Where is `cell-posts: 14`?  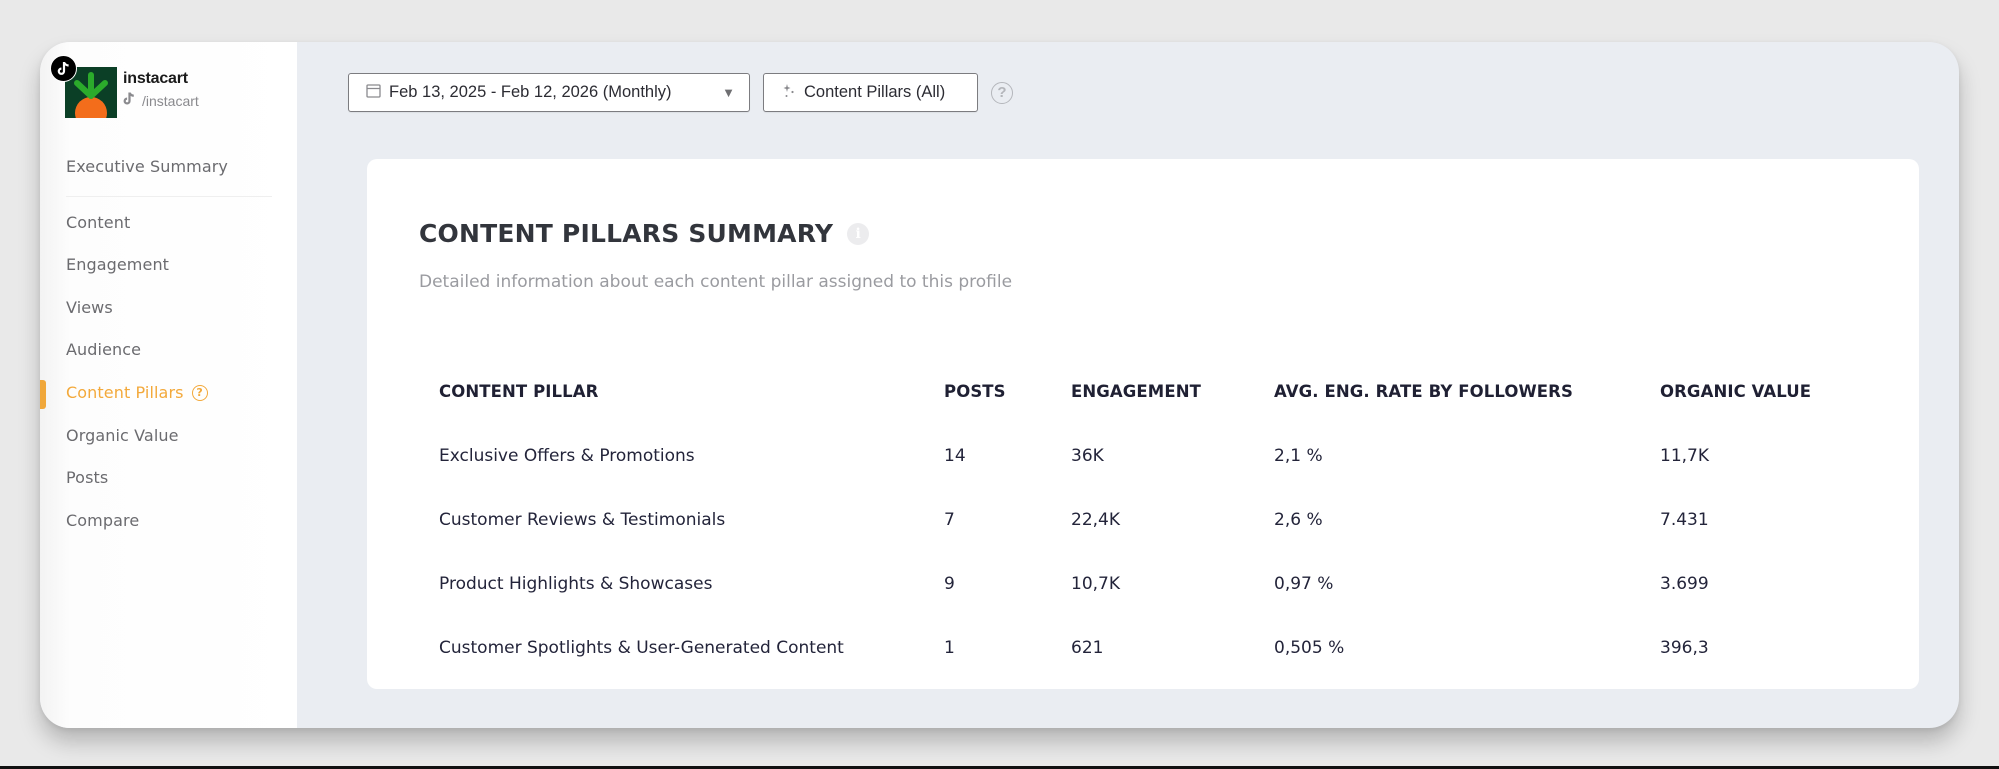 cell-posts: 14 is located at coordinates (955, 456).